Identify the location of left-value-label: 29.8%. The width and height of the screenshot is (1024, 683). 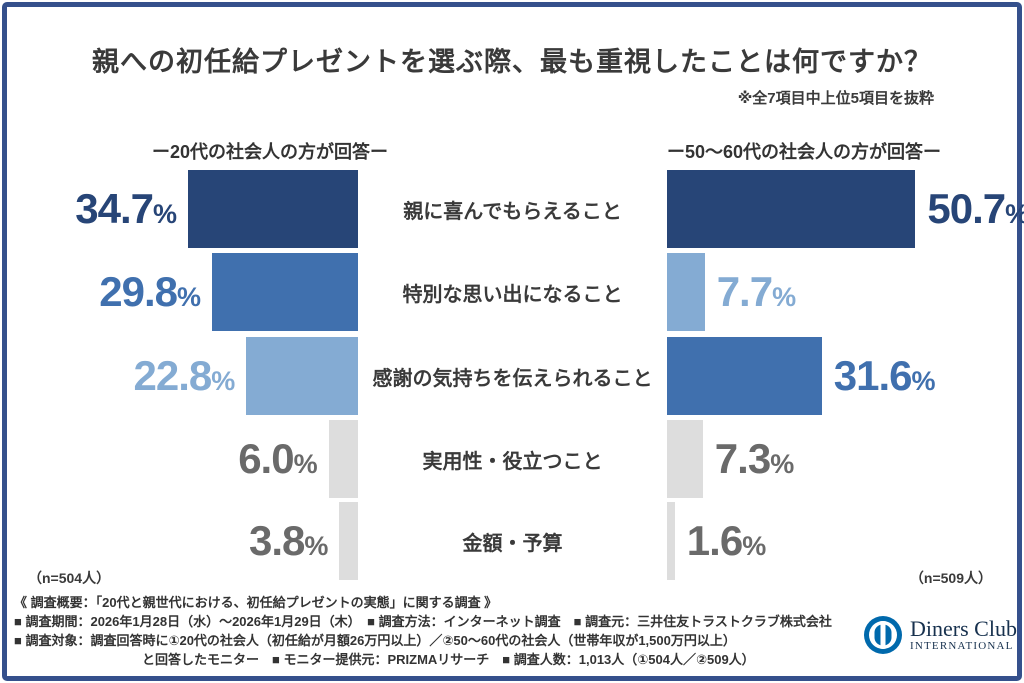
(150, 291).